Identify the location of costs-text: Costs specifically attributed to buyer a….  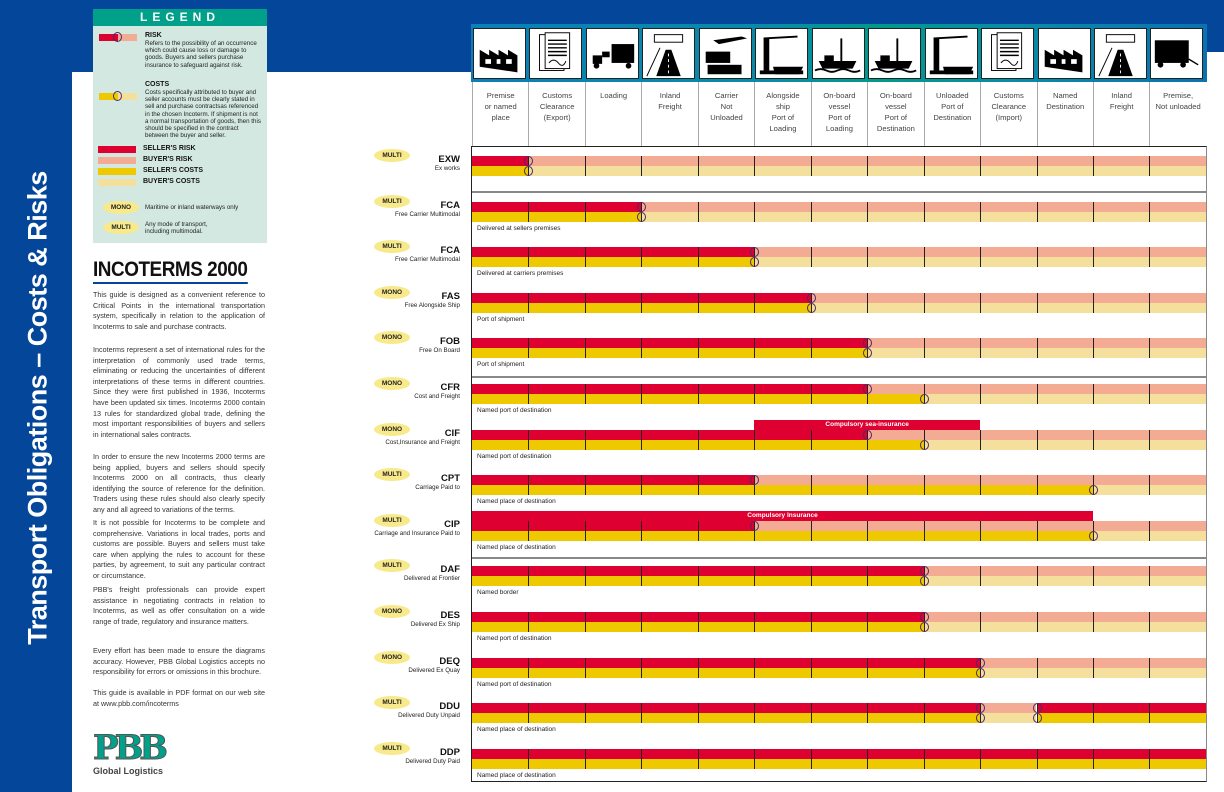
(203, 114).